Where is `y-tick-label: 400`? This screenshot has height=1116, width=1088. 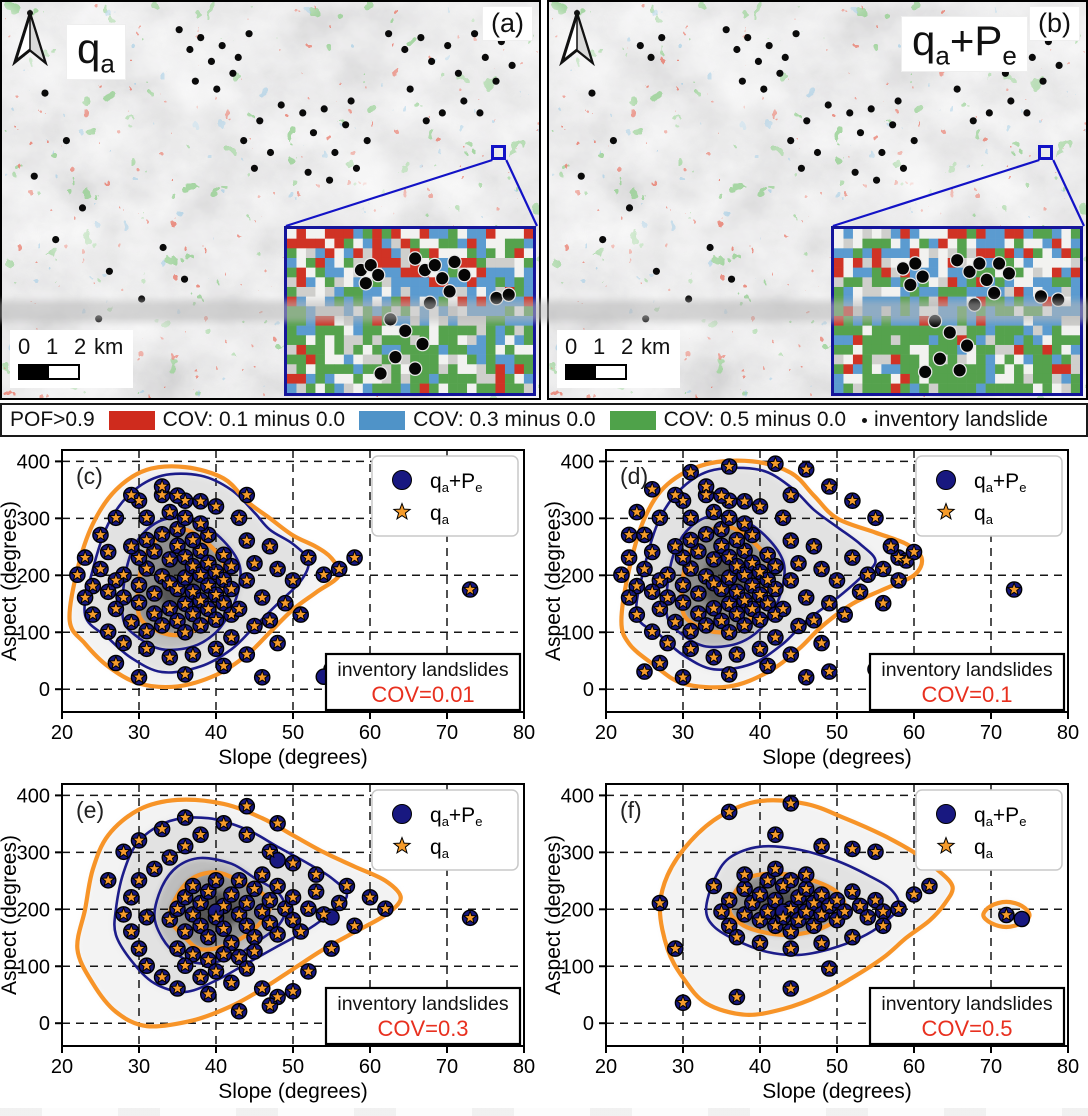 y-tick-label: 400 is located at coordinates (577, 462).